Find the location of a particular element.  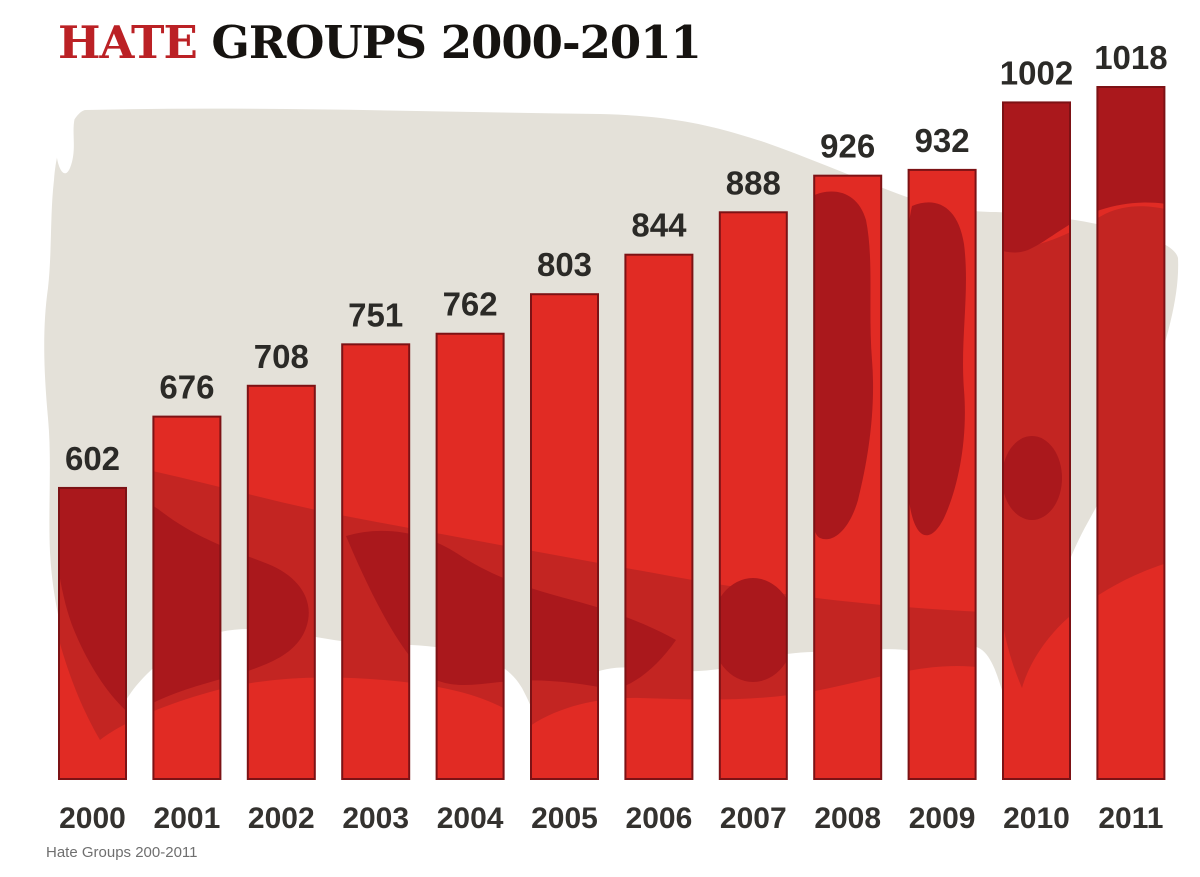

title-highlight: HATE is located at coordinates (128, 42).